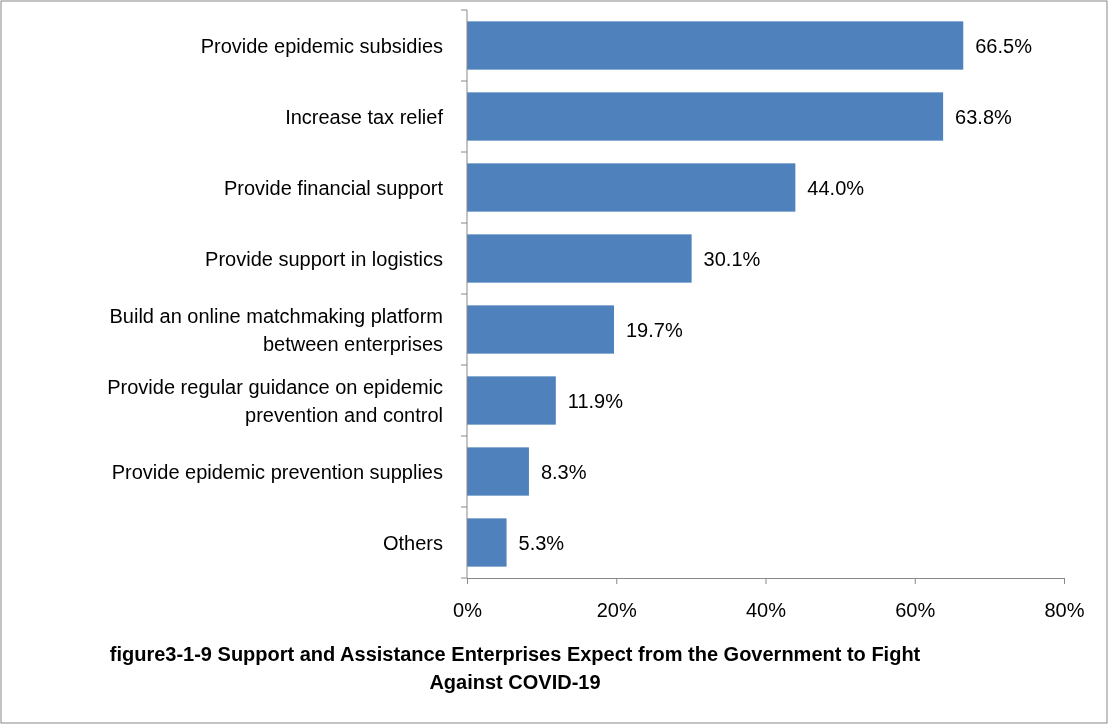 The width and height of the screenshot is (1108, 724). Describe the element at coordinates (616, 610) in the screenshot. I see `x-tick-label: 20%` at that location.